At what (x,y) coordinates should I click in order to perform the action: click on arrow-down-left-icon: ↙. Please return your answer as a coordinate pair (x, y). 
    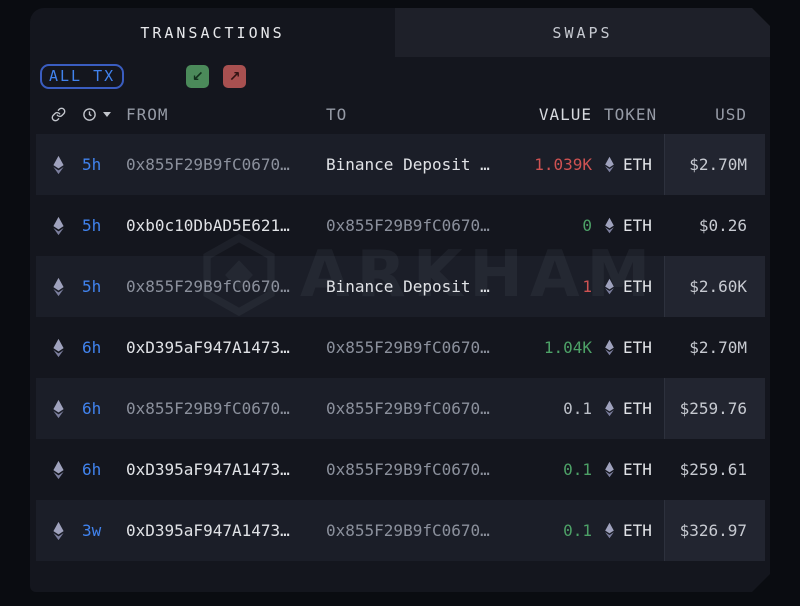
    Looking at the image, I should click on (197, 76).